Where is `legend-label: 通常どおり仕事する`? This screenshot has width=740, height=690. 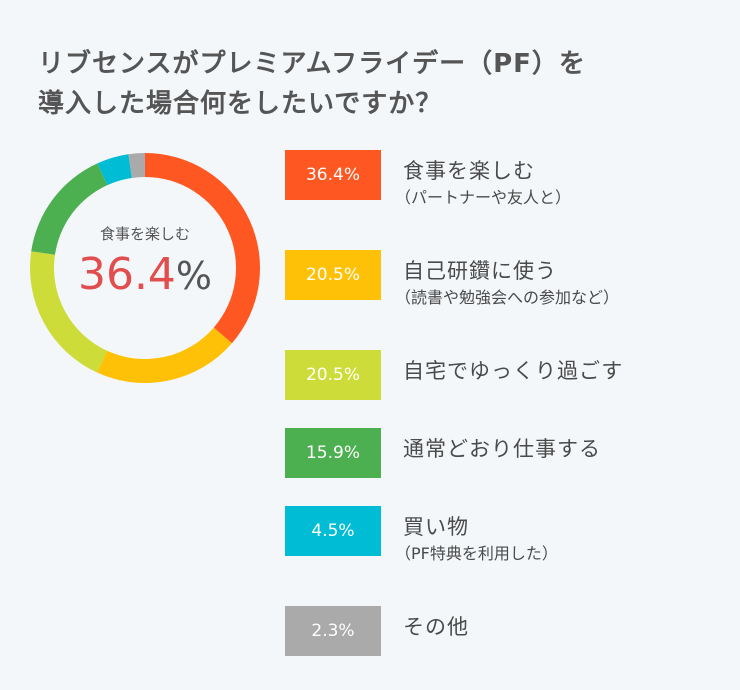 legend-label: 通常どおり仕事する is located at coordinates (502, 449).